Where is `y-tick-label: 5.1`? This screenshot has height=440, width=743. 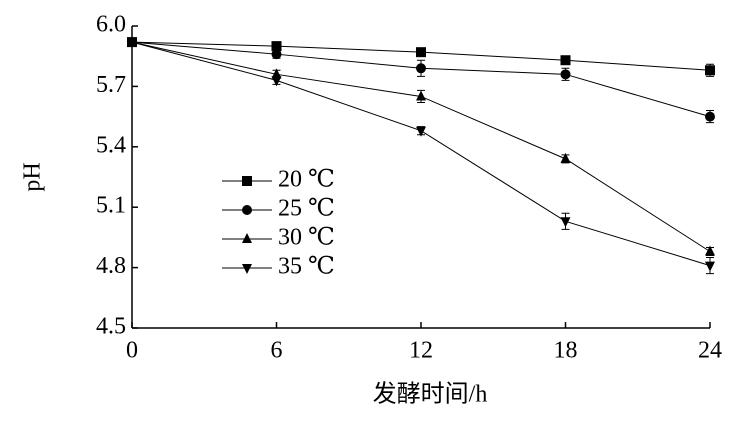 y-tick-label: 5.1 is located at coordinates (111, 206).